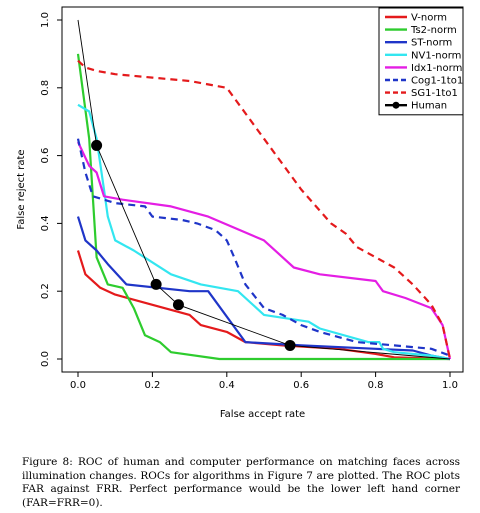 Image resolution: width=480 pixels, height=513 pixels. What do you see at coordinates (45, 88) in the screenshot?
I see `y-tick-label: 0.8` at bounding box center [45, 88].